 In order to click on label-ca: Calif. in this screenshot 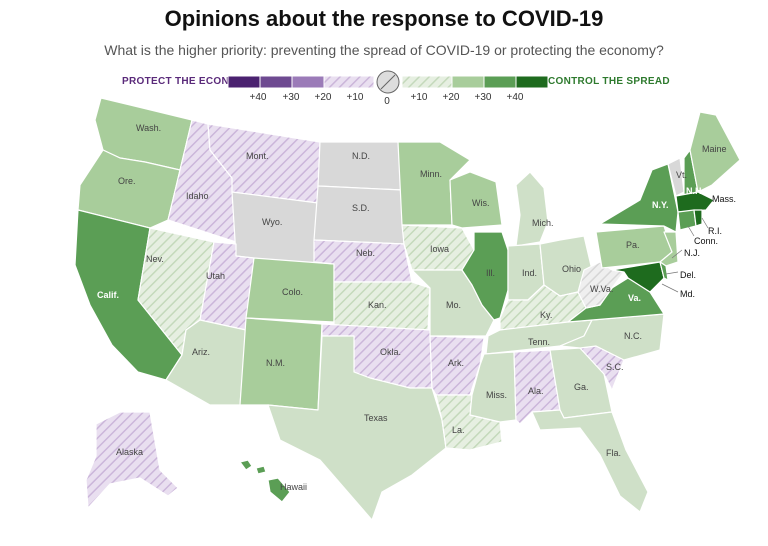, I will do `click(108, 295)`.